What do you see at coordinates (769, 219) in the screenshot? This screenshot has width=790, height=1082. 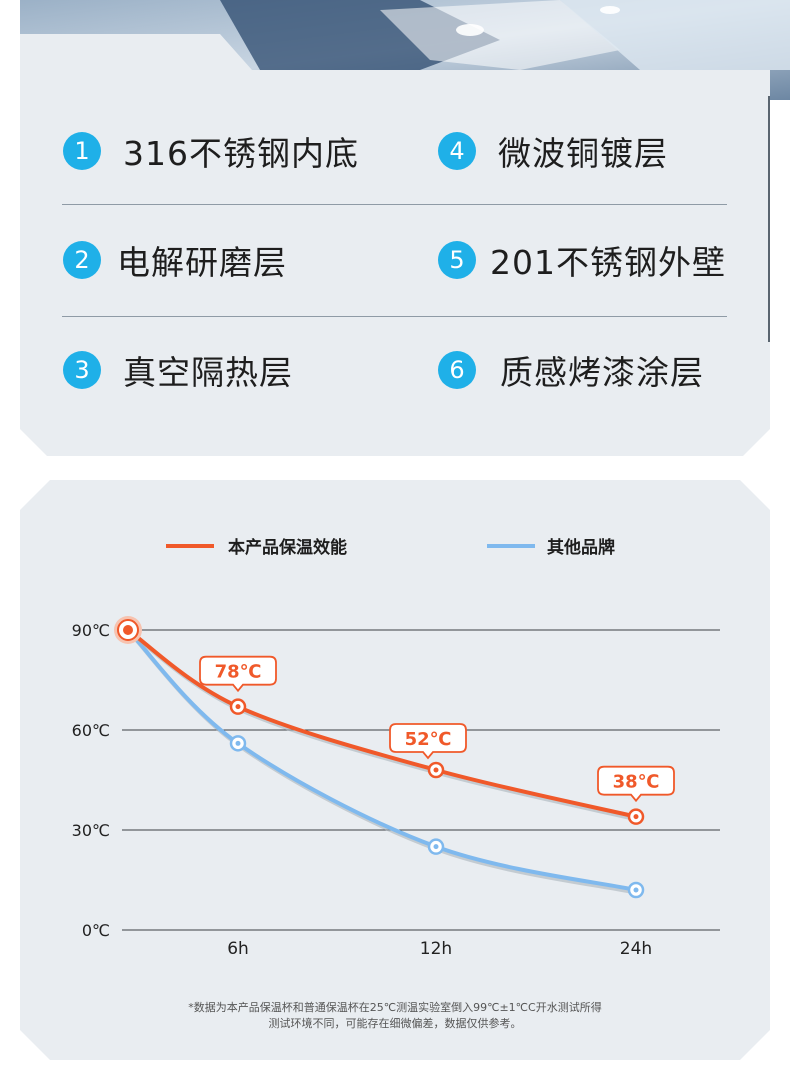 I see `edge-accent-line` at bounding box center [769, 219].